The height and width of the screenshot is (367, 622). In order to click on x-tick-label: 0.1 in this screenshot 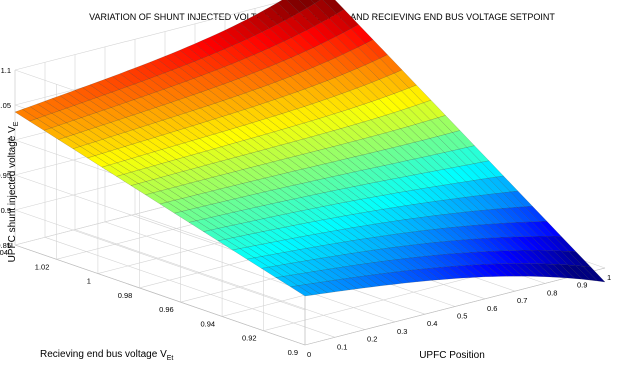, I will do `click(342, 346)`.